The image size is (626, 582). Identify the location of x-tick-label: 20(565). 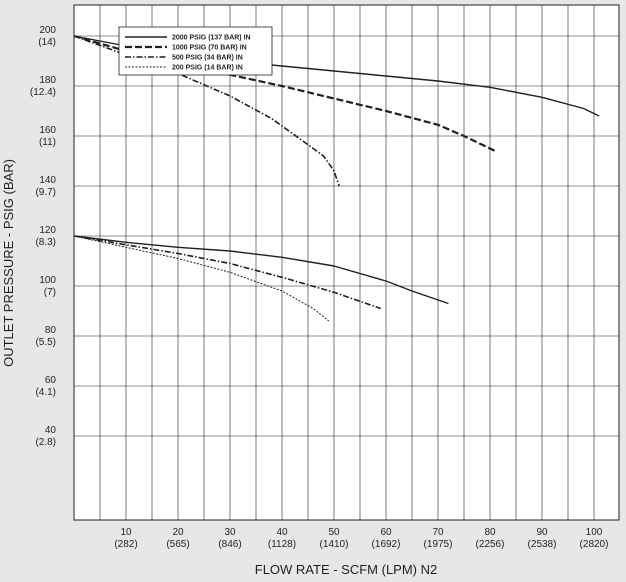
(177, 538).